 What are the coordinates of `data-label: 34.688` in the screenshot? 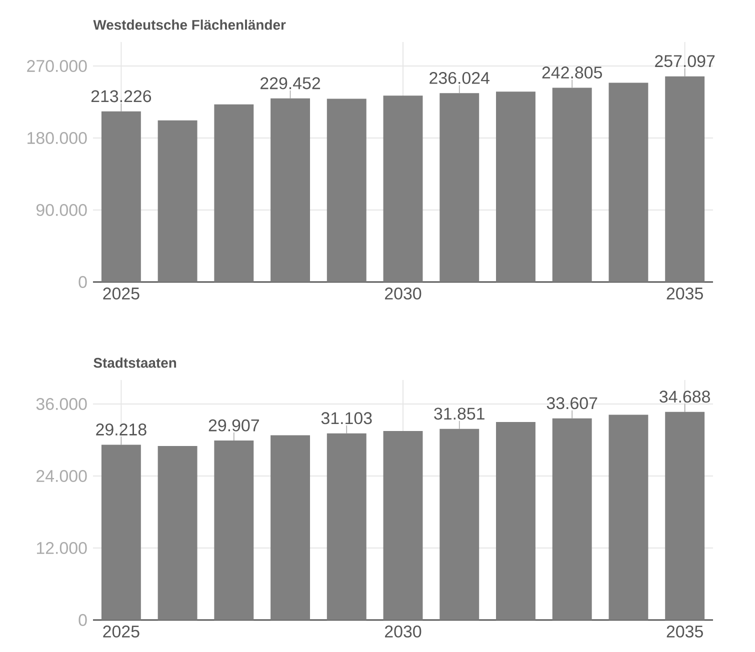 It's located at (685, 396).